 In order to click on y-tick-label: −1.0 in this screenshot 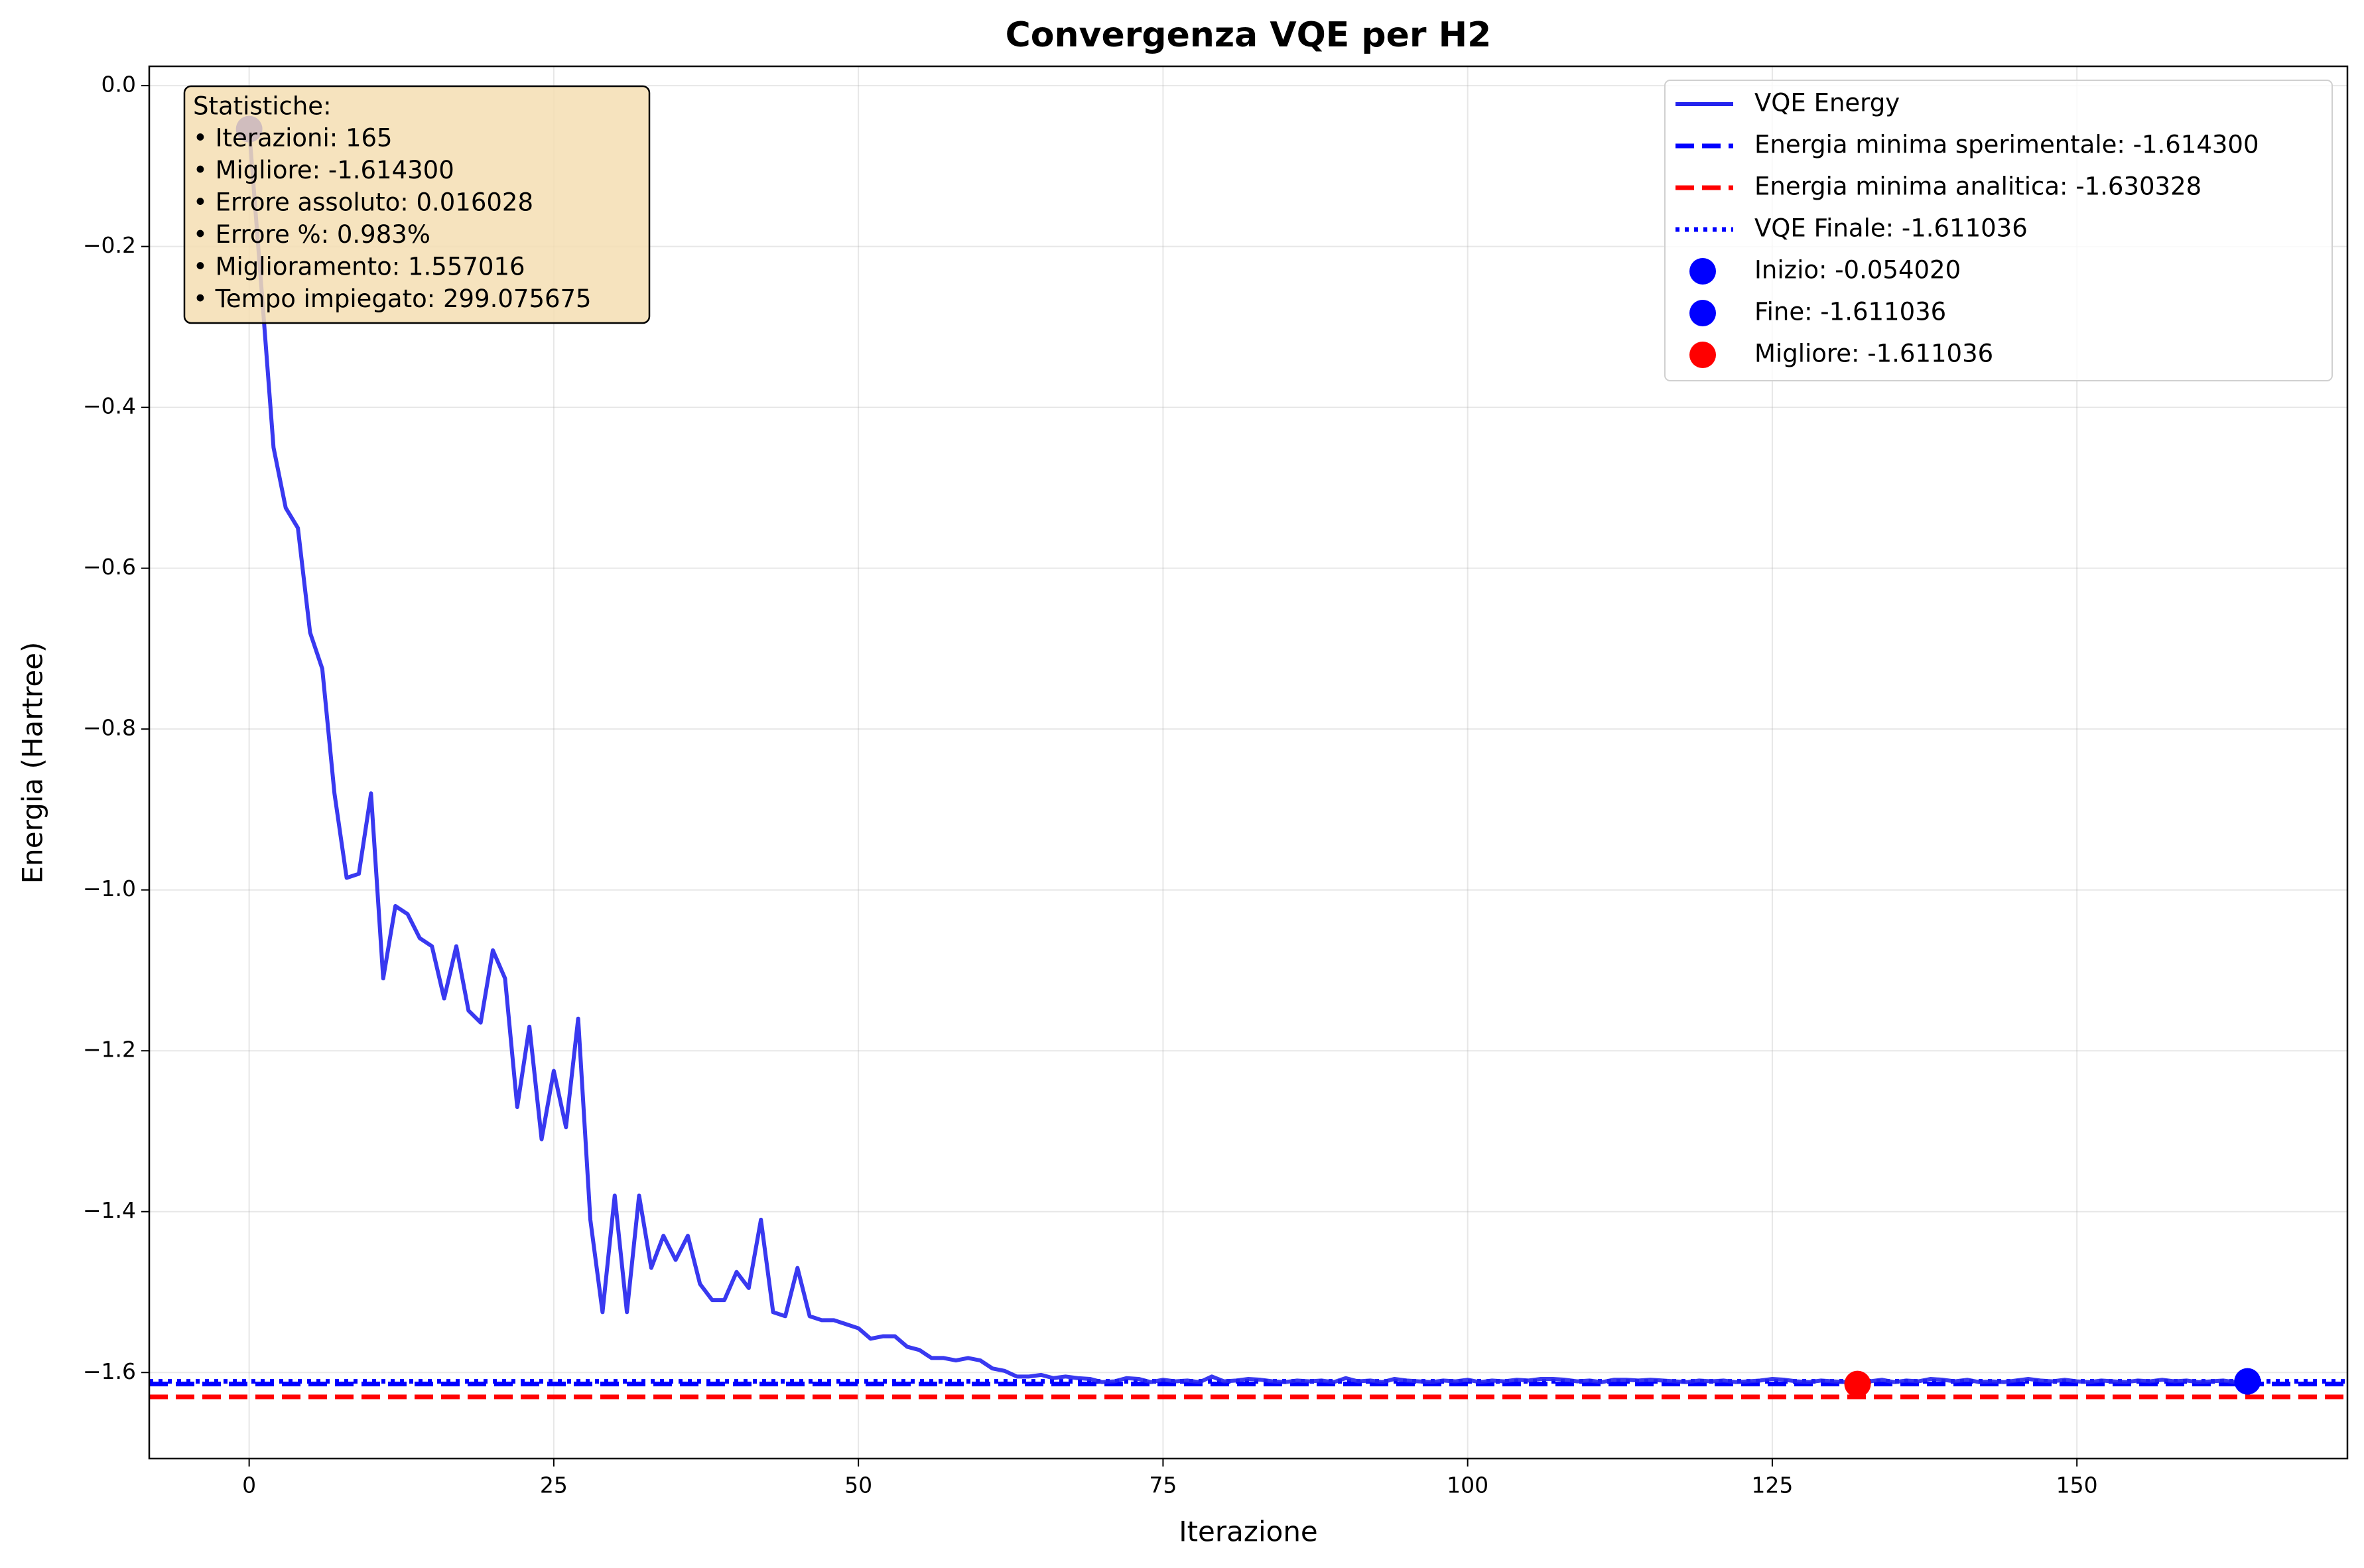, I will do `click(109, 889)`.